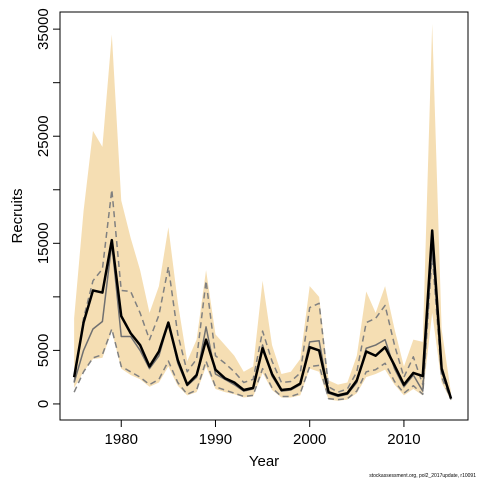 This screenshot has width=480, height=485. Describe the element at coordinates (43, 243) in the screenshot. I see `y-tick-label: 15000` at that location.